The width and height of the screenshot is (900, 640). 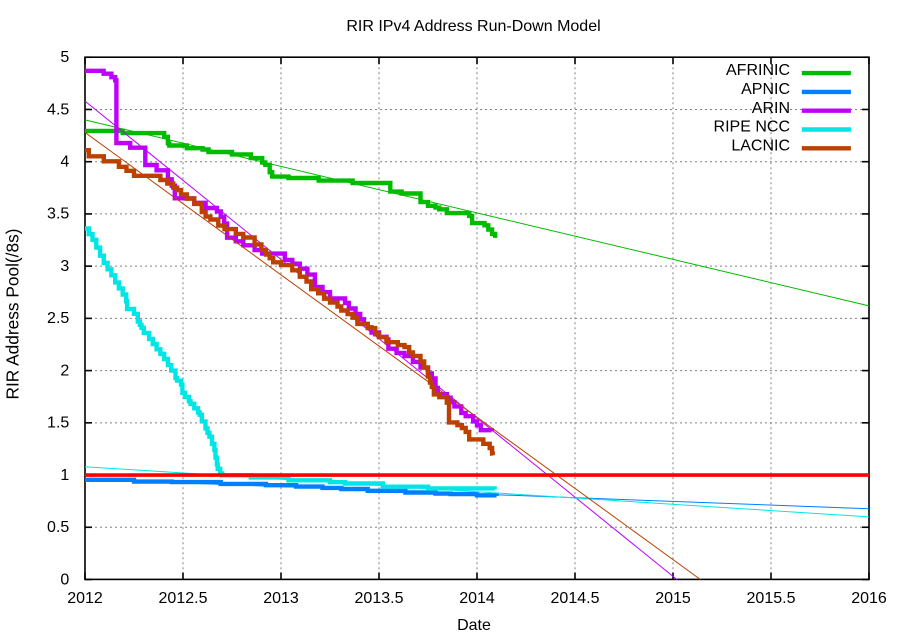 What do you see at coordinates (13, 314) in the screenshot?
I see `svg-text: RIR Address Pool(/8s)` at bounding box center [13, 314].